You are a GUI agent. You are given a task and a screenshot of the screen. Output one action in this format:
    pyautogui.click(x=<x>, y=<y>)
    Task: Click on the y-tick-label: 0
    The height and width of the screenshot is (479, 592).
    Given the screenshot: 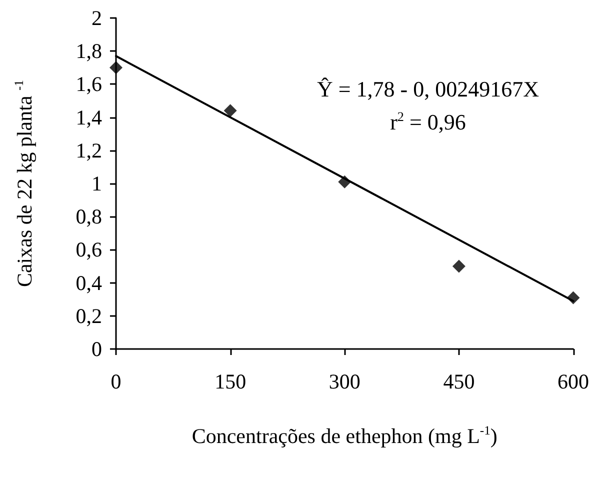 What is the action you would take?
    pyautogui.click(x=97, y=349)
    